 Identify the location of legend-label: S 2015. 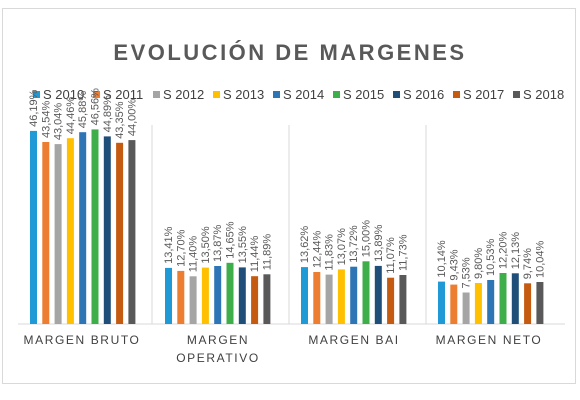
(363, 94).